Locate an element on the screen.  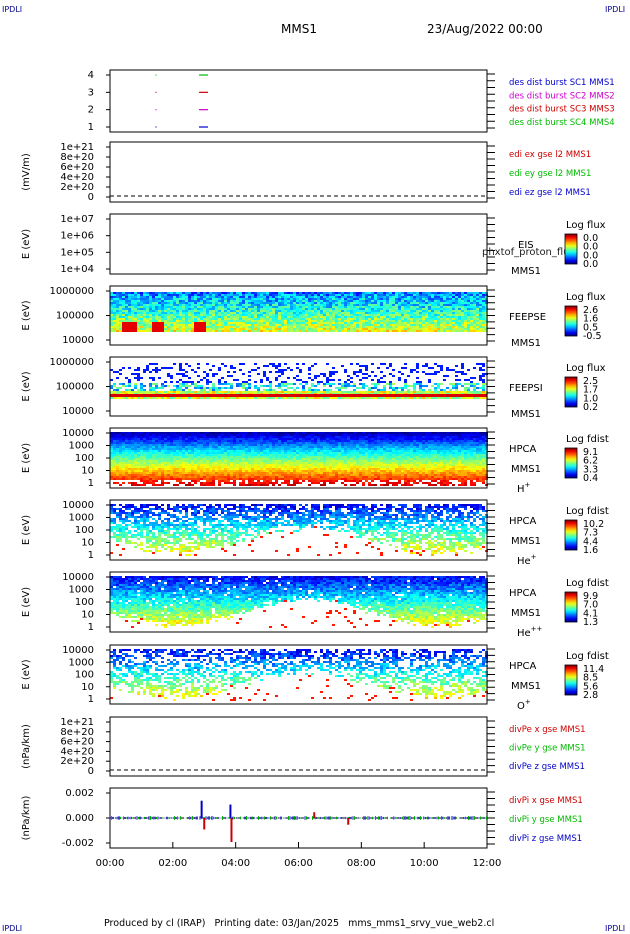
divpe-ytick-label: 2e+20 is located at coordinates (77, 761).